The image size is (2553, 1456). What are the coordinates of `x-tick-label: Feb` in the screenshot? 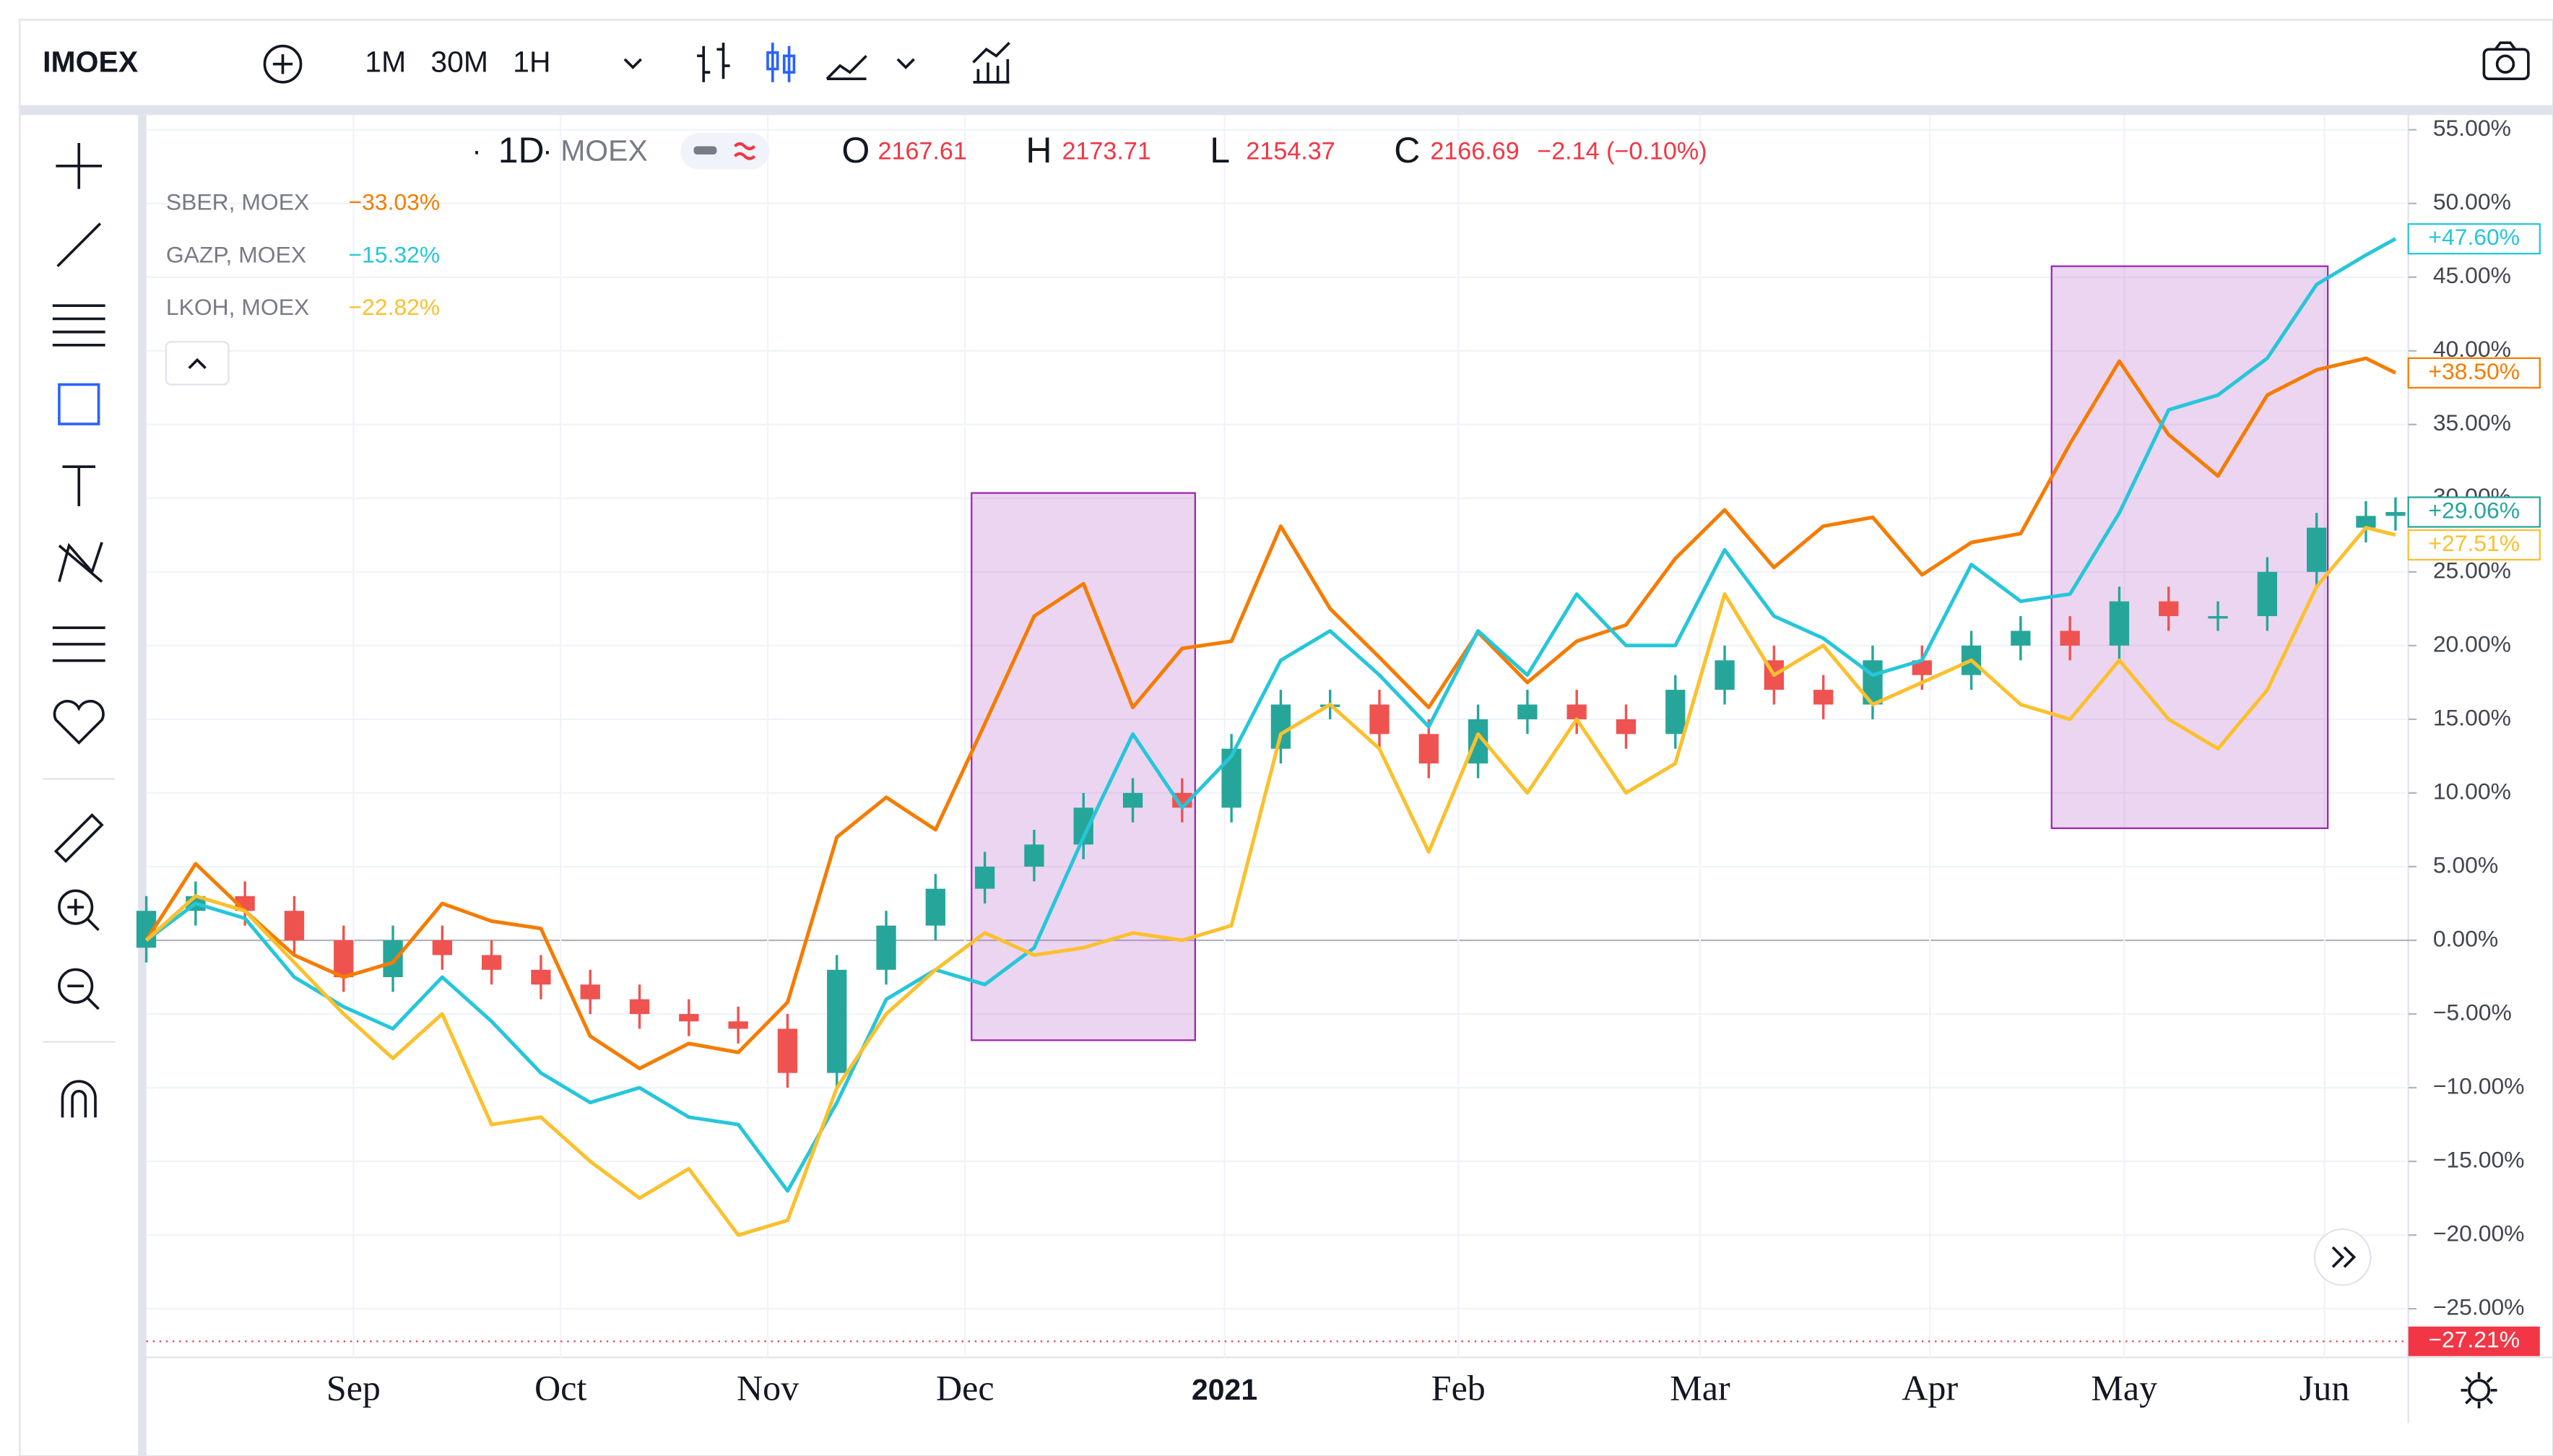 It's located at (1458, 1388).